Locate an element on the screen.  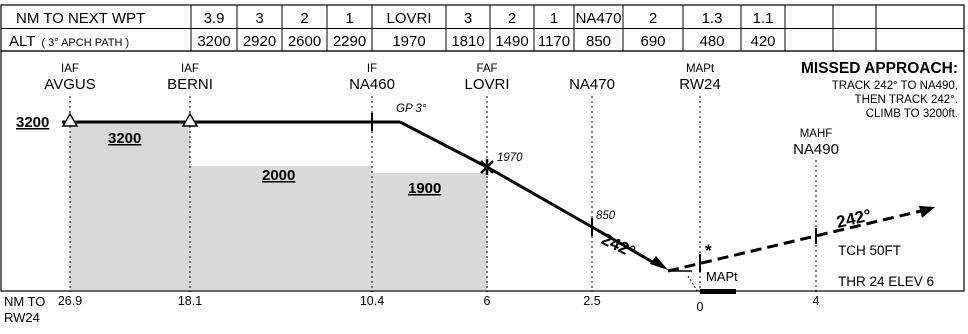
row2-cell: 480 is located at coordinates (711, 41).